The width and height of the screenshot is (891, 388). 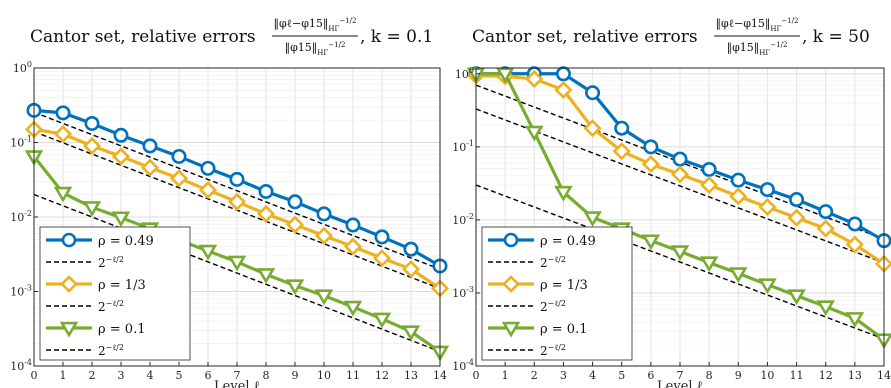 I want to click on title-denominator: ‖φ15‖HΓ−1/2, so click(x=315, y=49).